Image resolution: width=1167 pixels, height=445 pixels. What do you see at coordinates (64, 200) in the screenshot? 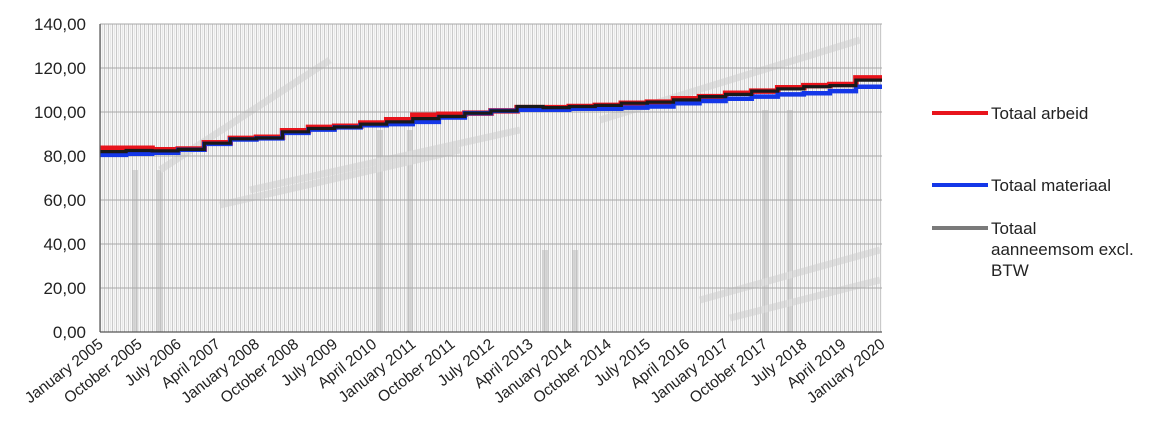
I see `y-tick-label: 60,00` at bounding box center [64, 200].